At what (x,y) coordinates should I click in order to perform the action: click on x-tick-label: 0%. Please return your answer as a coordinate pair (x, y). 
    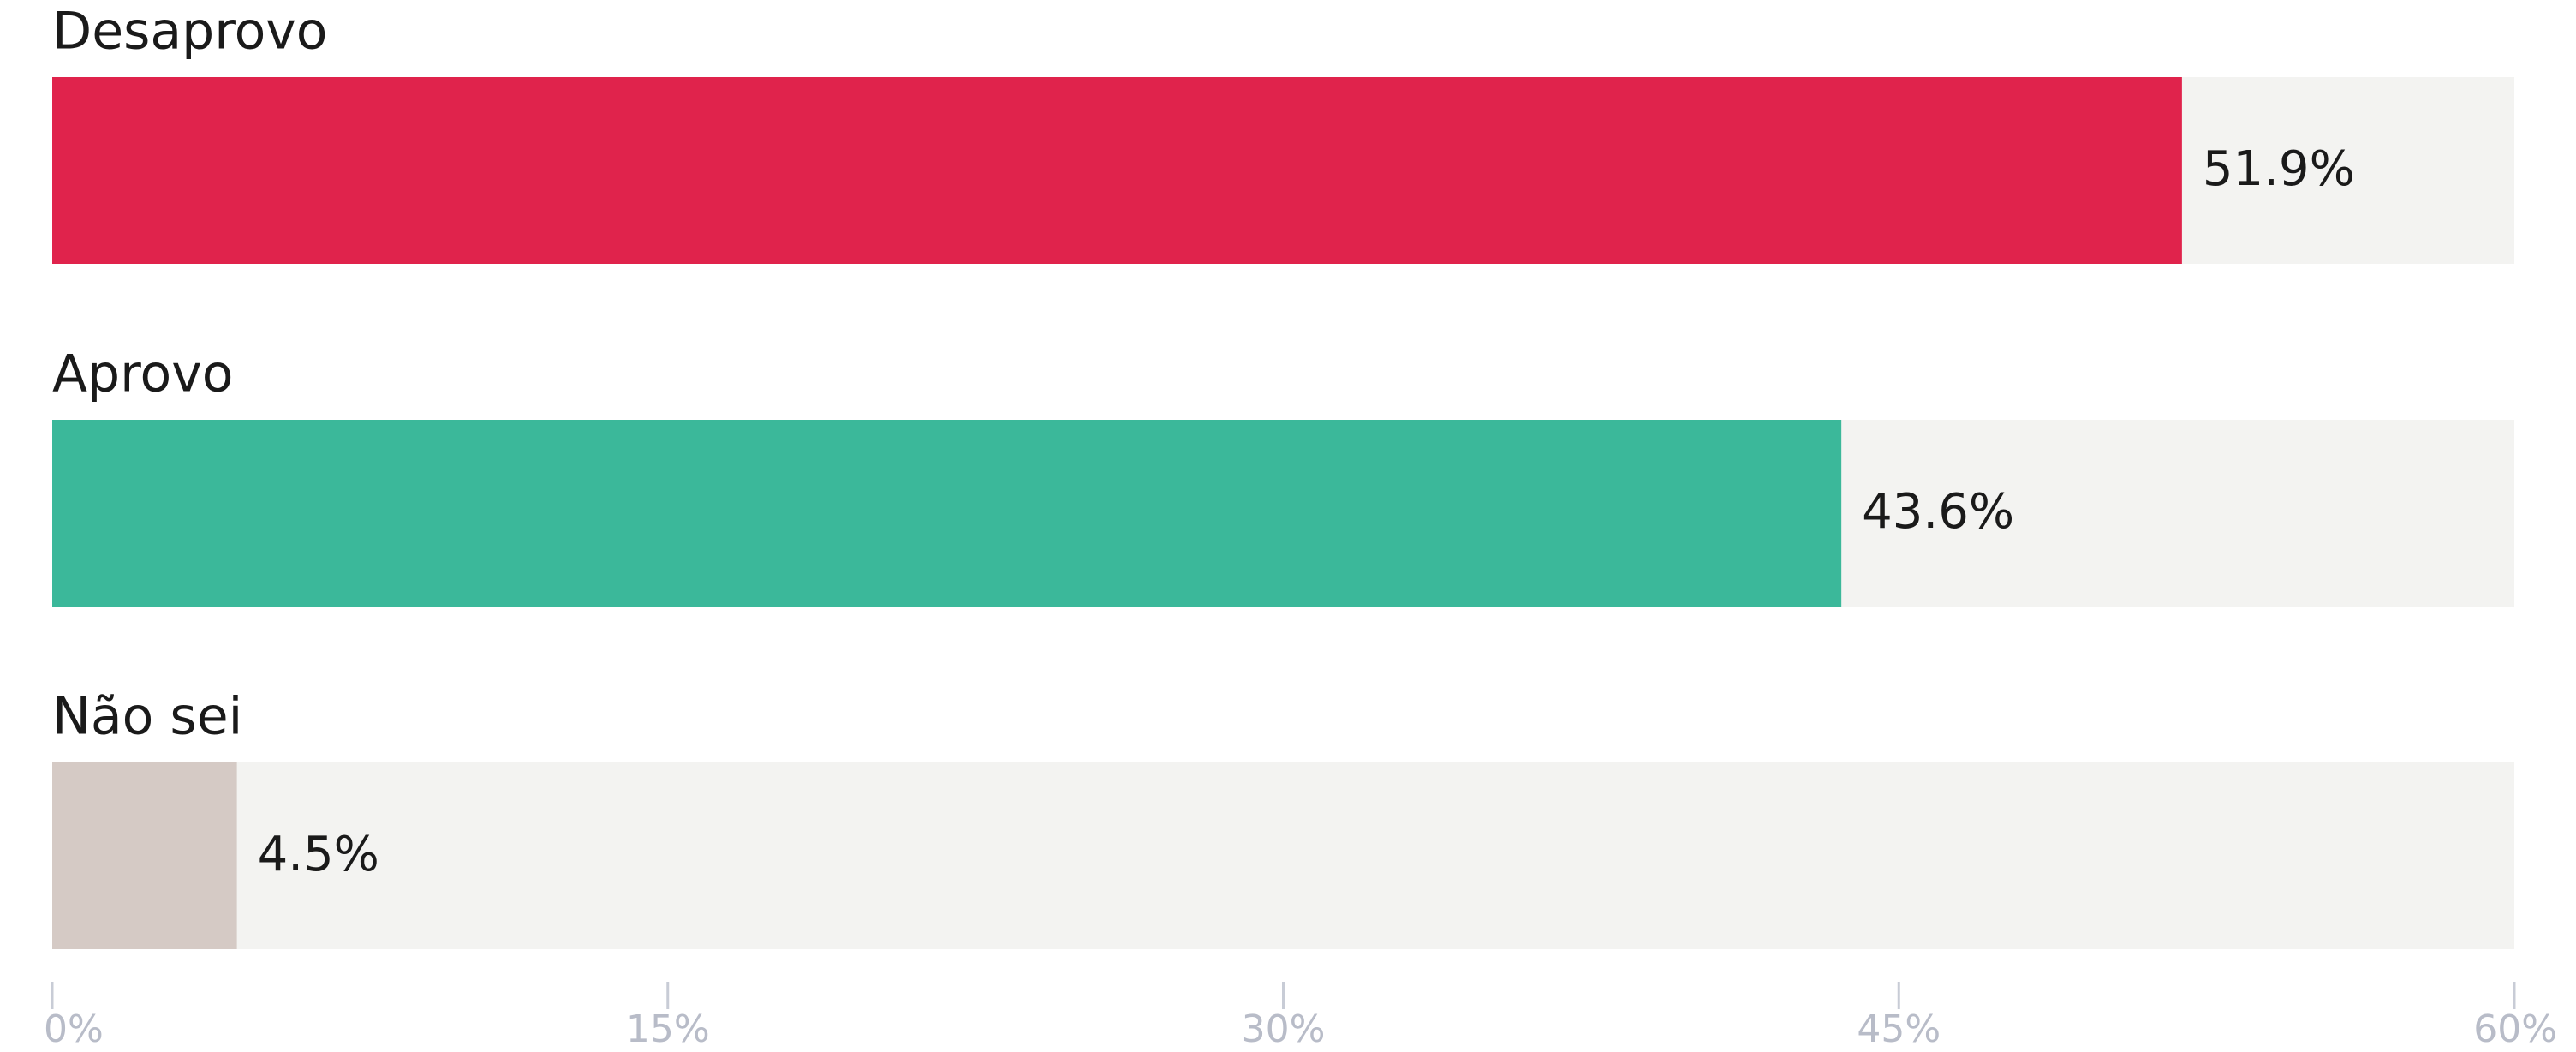
    Looking at the image, I should click on (74, 1029).